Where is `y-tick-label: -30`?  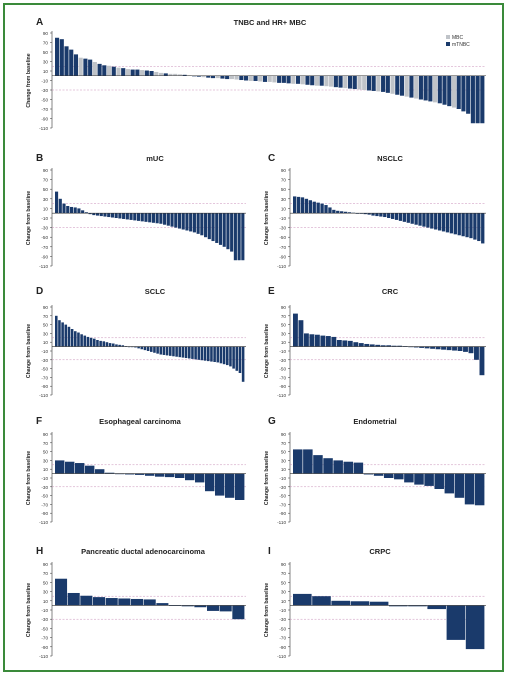
y-tick-label: -30 is located at coordinates (44, 228).